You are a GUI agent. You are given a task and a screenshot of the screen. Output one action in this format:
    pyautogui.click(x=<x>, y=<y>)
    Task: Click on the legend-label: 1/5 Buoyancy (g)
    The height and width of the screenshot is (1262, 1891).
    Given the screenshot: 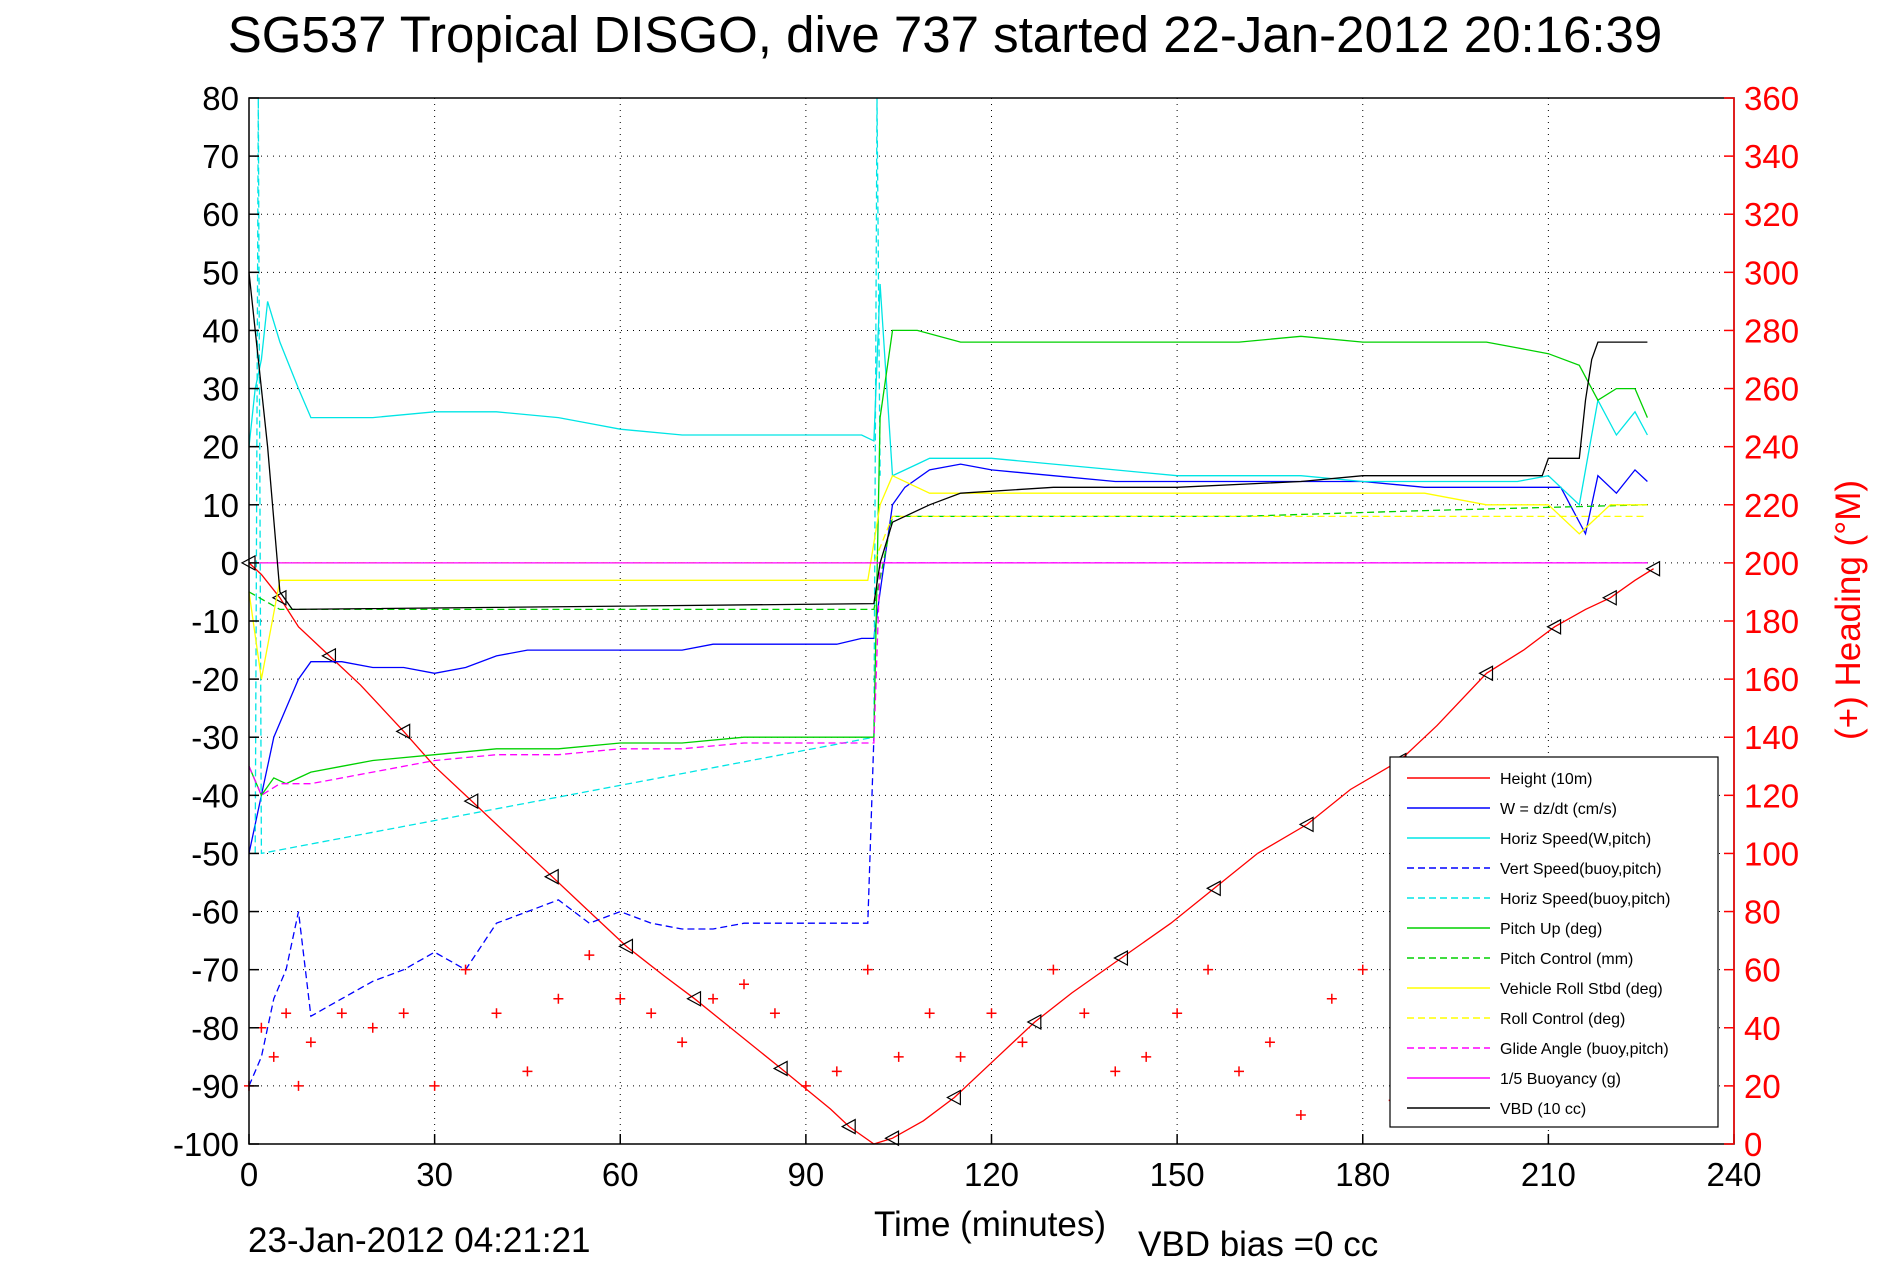 What is the action you would take?
    pyautogui.click(x=1560, y=1079)
    